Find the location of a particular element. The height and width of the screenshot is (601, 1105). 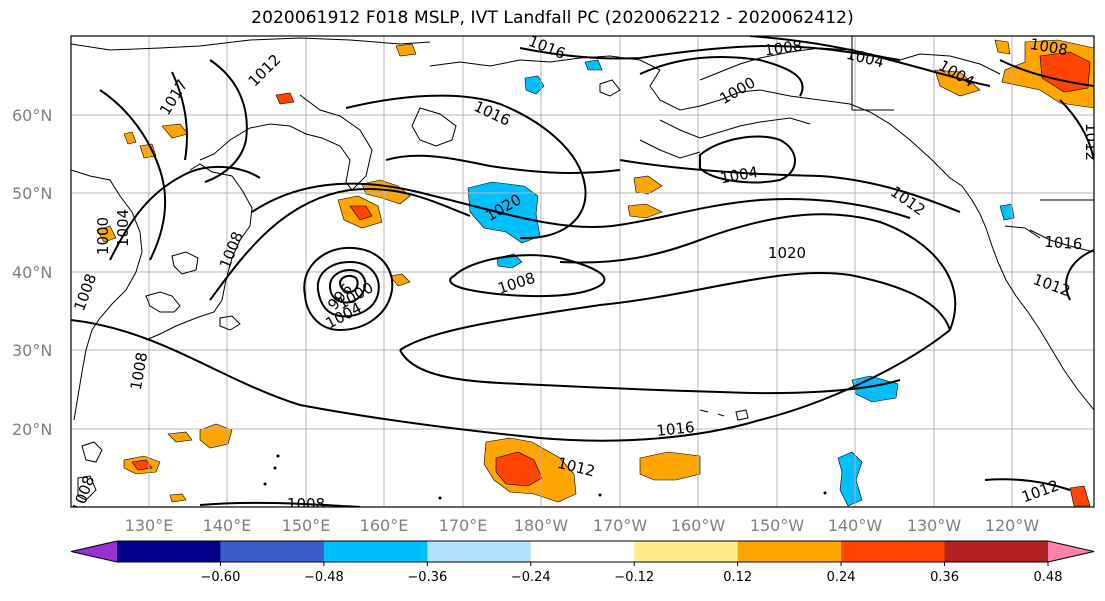

lon-label: 150°E is located at coordinates (306, 525).